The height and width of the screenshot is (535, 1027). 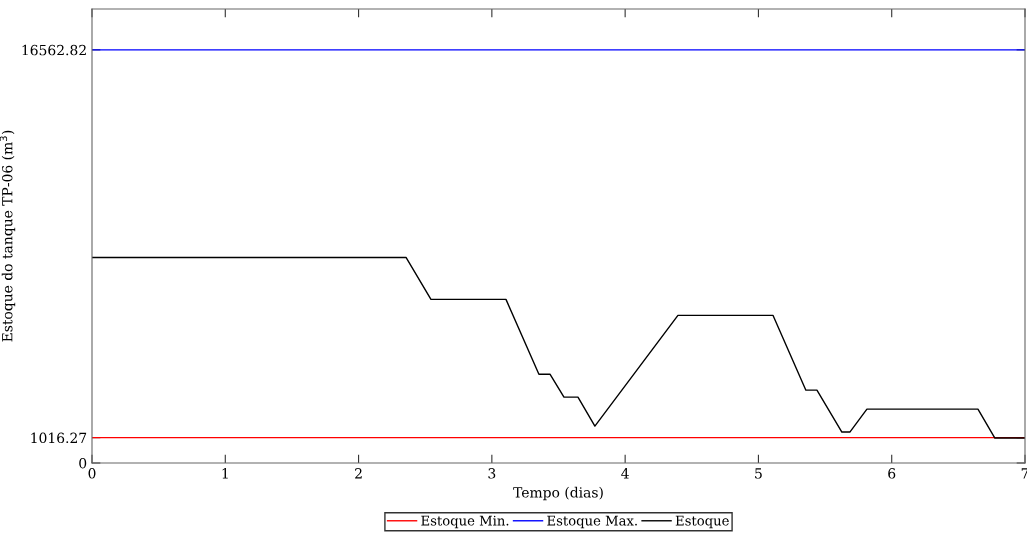 What do you see at coordinates (8, 236) in the screenshot?
I see `y-axis-title: Estoque do tanque TP-06 (m$^{3}$)` at bounding box center [8, 236].